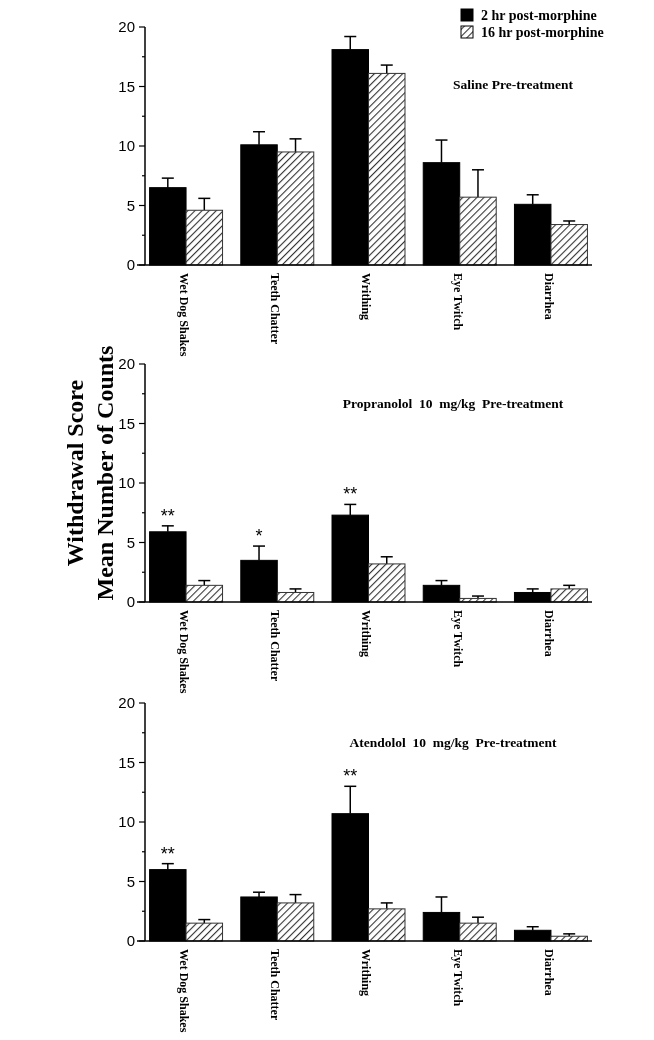  I want to click on text: Atendolol 10 mg/kg Pre-treatment, so click(453, 742).